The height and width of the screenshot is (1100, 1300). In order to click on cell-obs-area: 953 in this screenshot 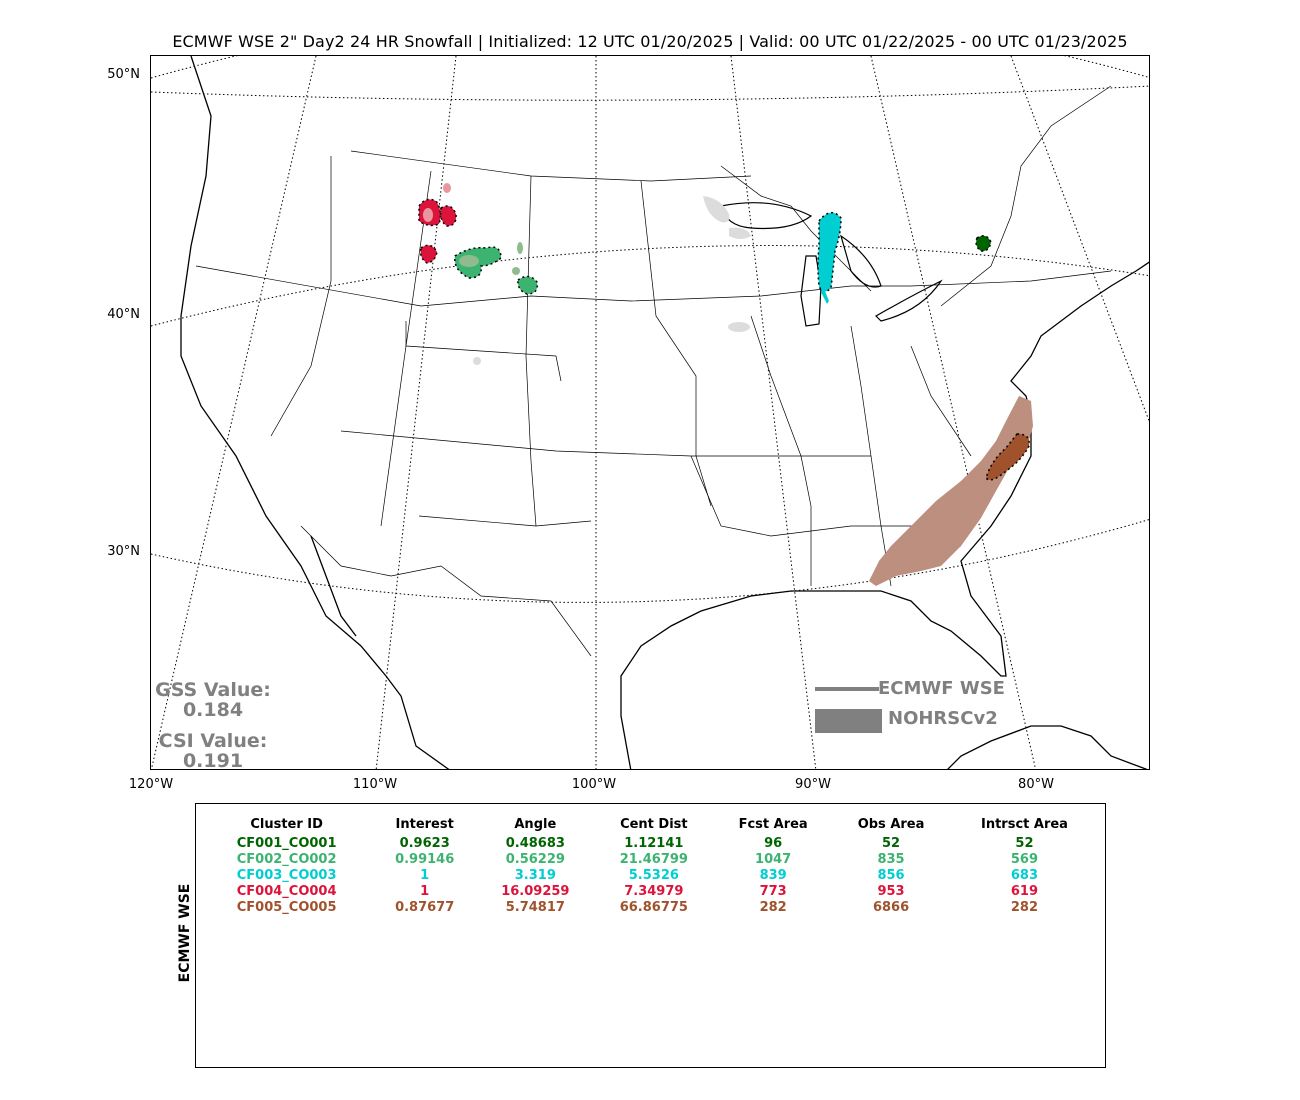, I will do `click(891, 891)`.